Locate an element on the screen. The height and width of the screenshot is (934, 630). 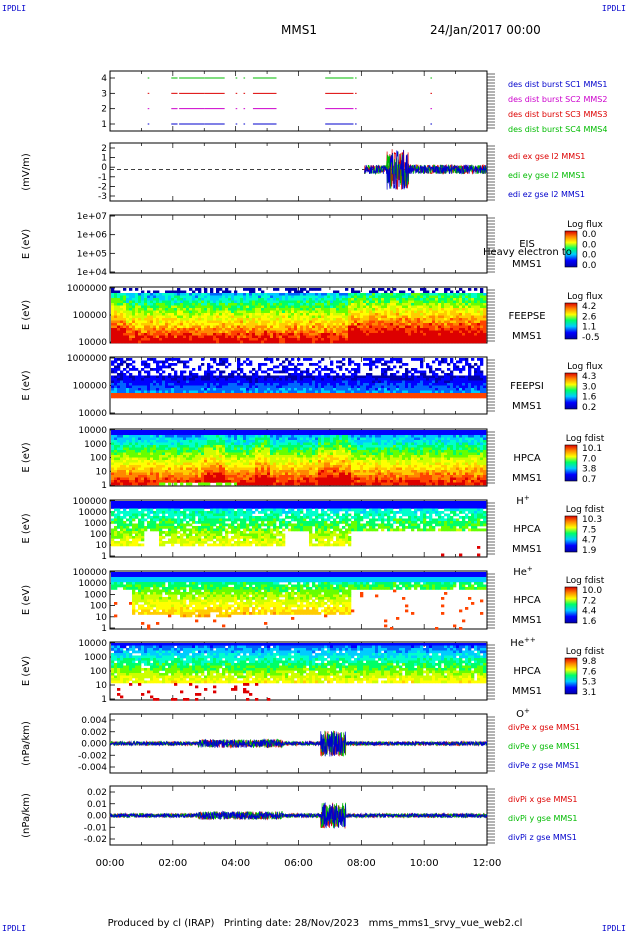
species-charge-hpca_o: + is located at coordinates (527, 711).